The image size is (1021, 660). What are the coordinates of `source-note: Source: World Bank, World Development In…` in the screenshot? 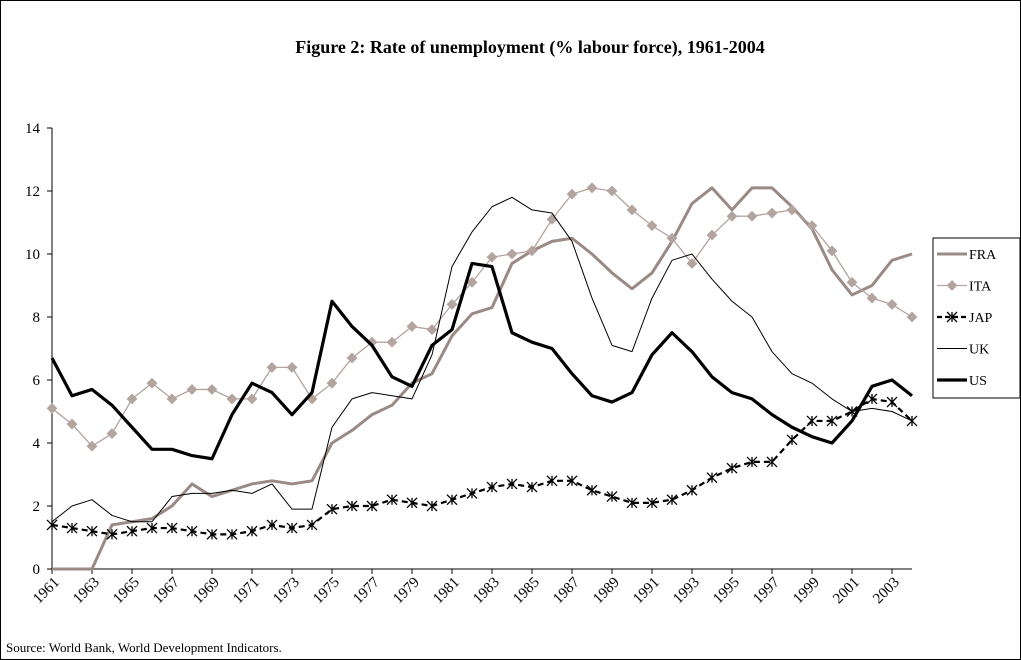 It's located at (144, 647).